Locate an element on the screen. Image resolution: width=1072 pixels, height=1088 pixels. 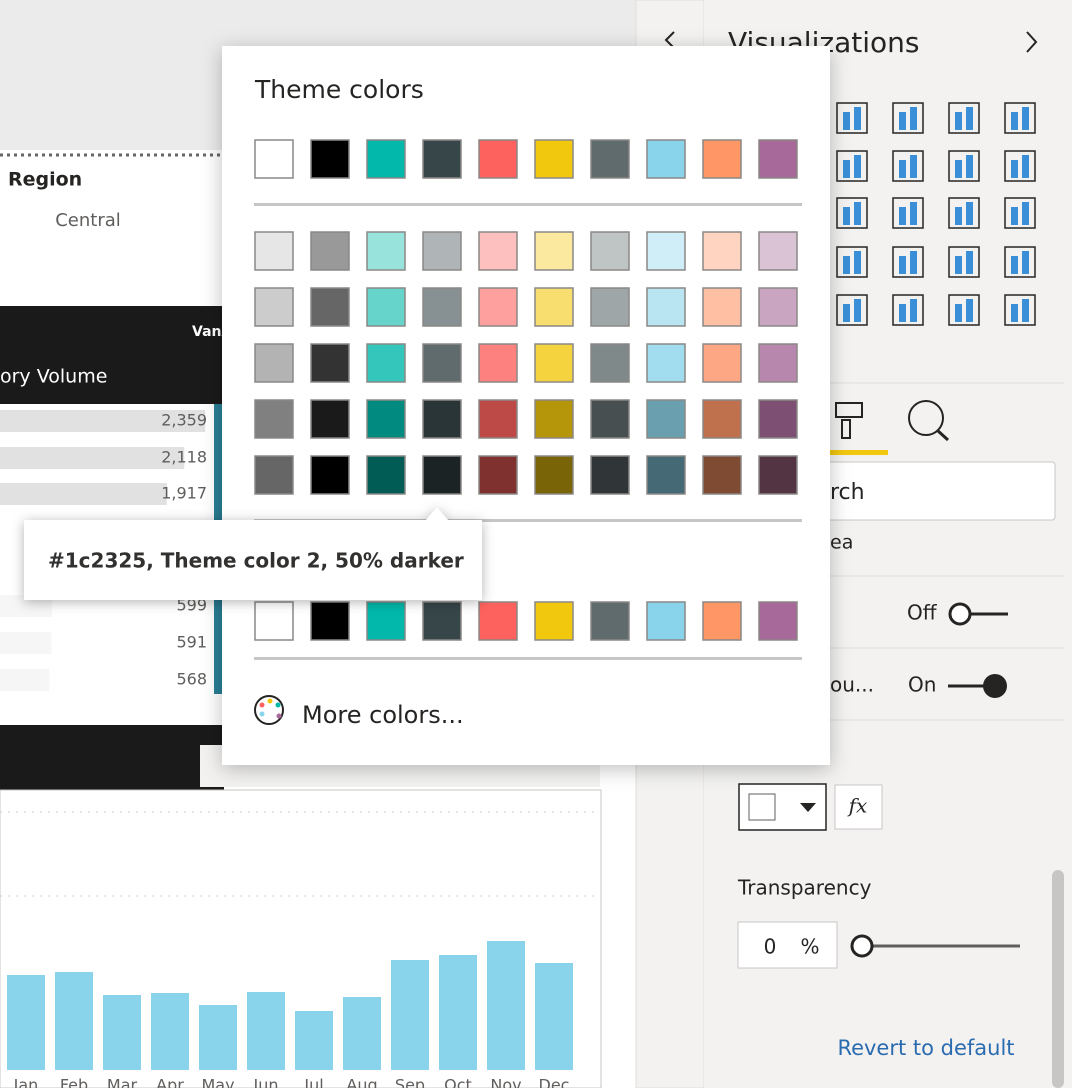
scrollbar is located at coordinates (1058, 979).